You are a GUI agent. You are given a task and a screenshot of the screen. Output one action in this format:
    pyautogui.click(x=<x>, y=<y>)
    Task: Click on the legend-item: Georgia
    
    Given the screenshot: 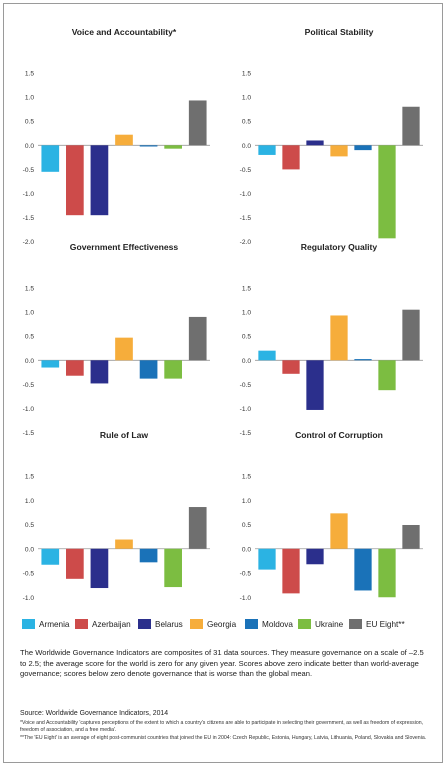 What is the action you would take?
    pyautogui.click(x=213, y=624)
    